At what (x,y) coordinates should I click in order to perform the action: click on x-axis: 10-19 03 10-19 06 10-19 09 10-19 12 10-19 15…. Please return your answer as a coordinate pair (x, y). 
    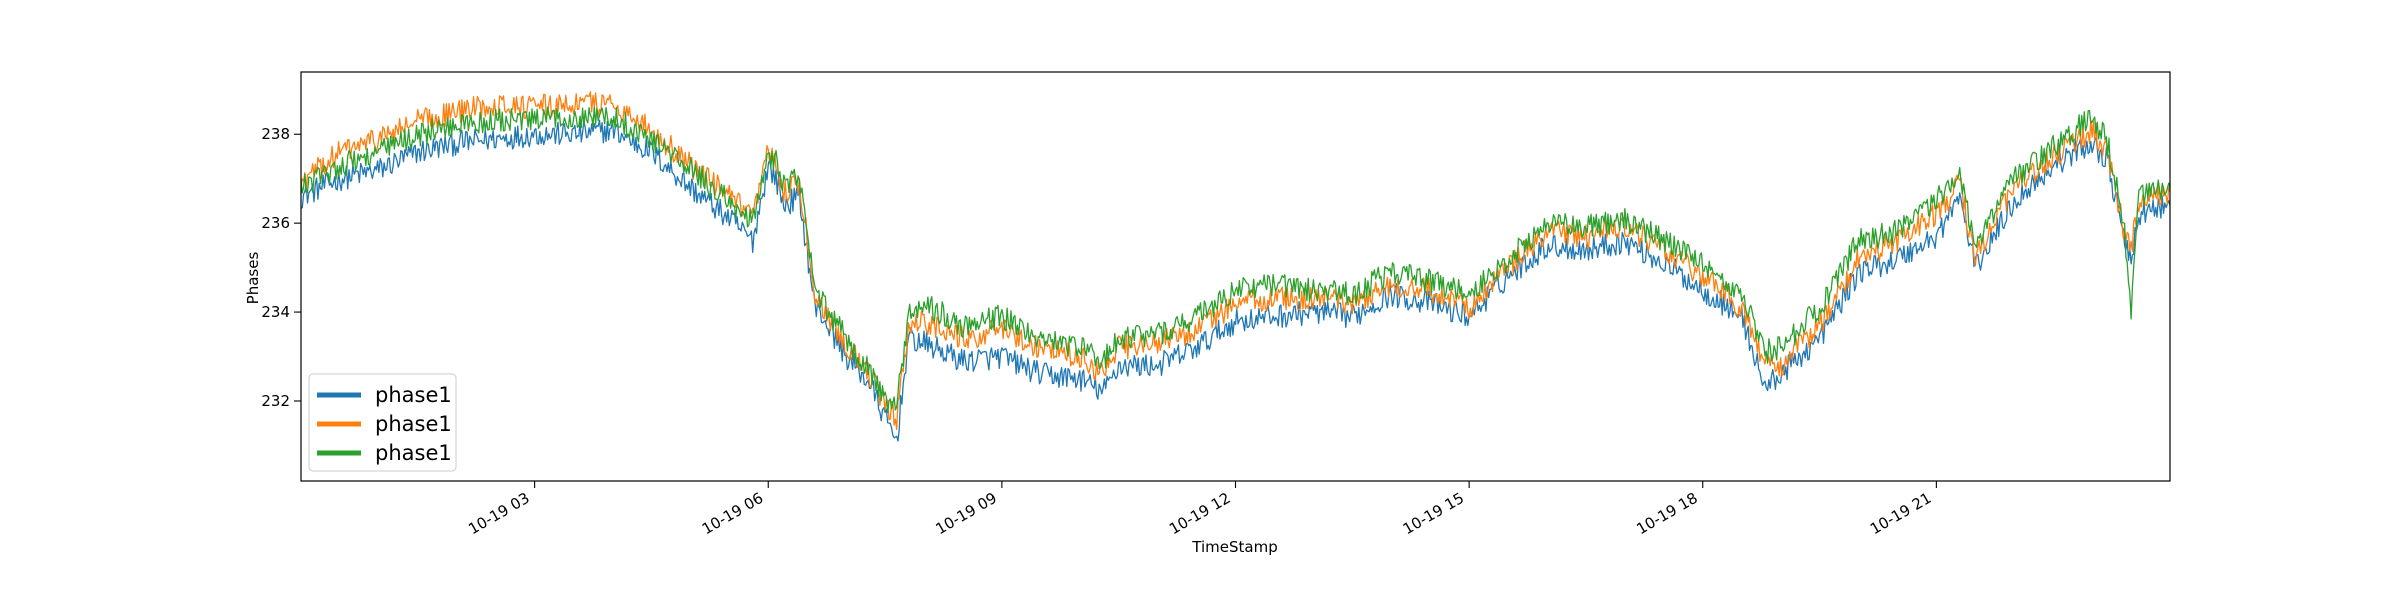
    Looking at the image, I should click on (1201, 509).